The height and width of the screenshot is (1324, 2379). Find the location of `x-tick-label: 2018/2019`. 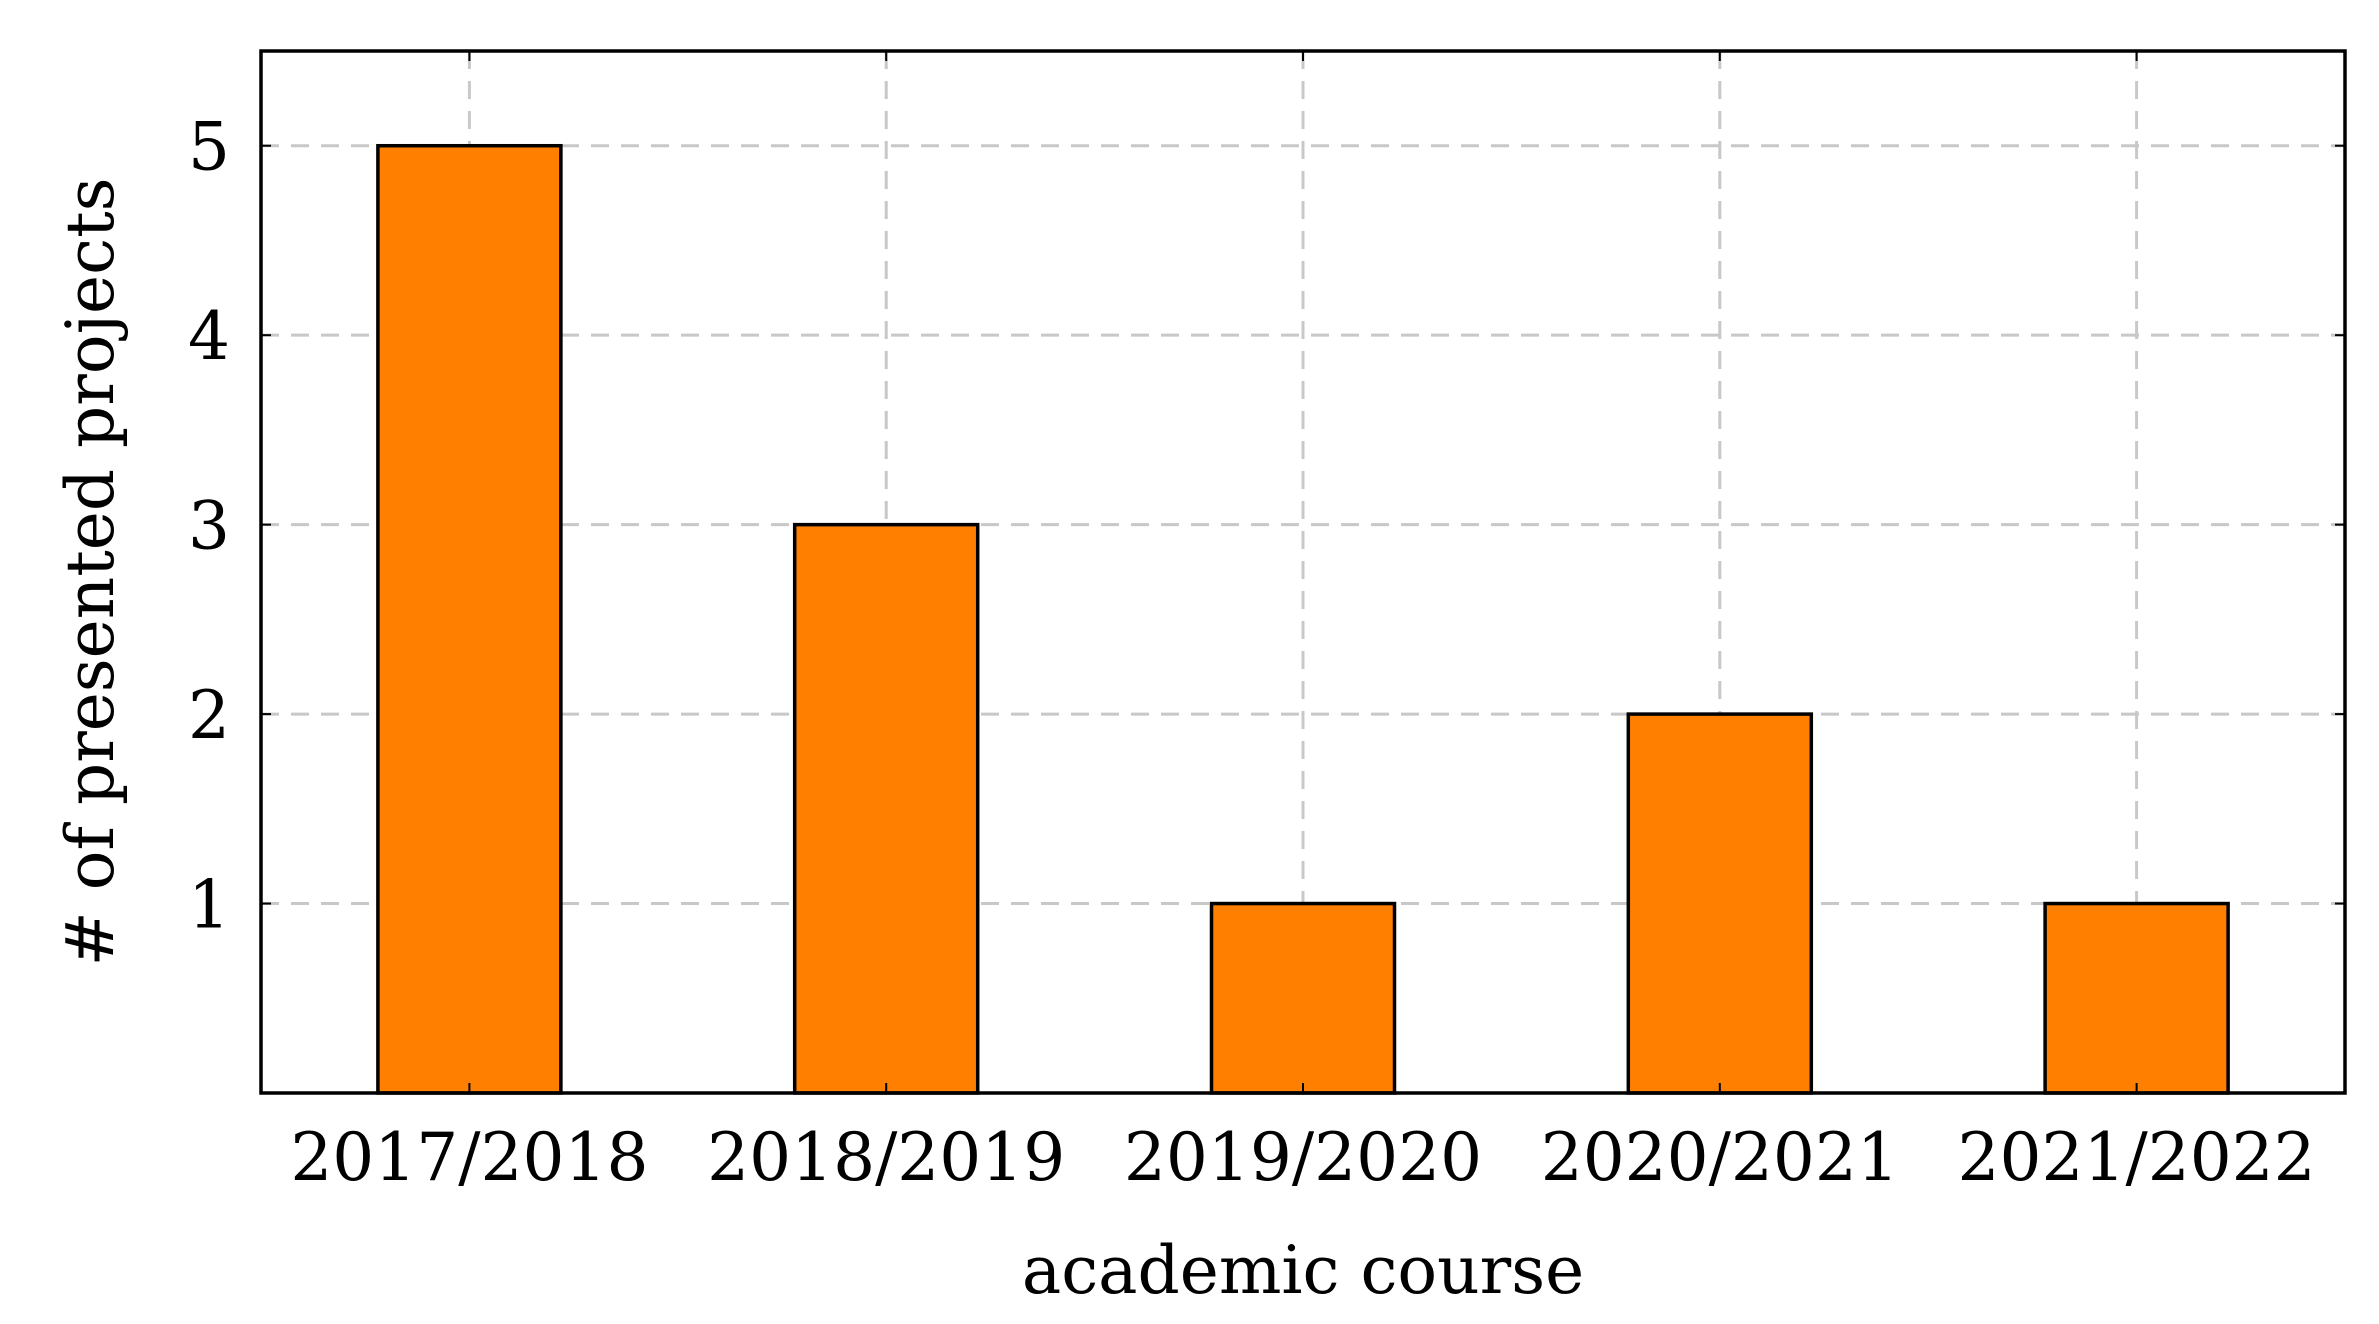

x-tick-label: 2018/2019 is located at coordinates (886, 1157).